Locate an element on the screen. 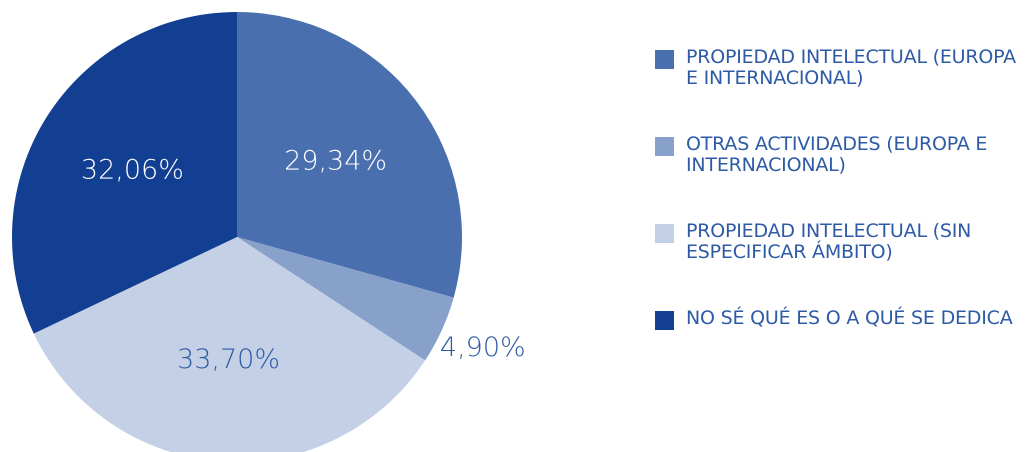 Image resolution: width=1025 pixels, height=452 pixels. data-label: 32,06% is located at coordinates (132, 169).